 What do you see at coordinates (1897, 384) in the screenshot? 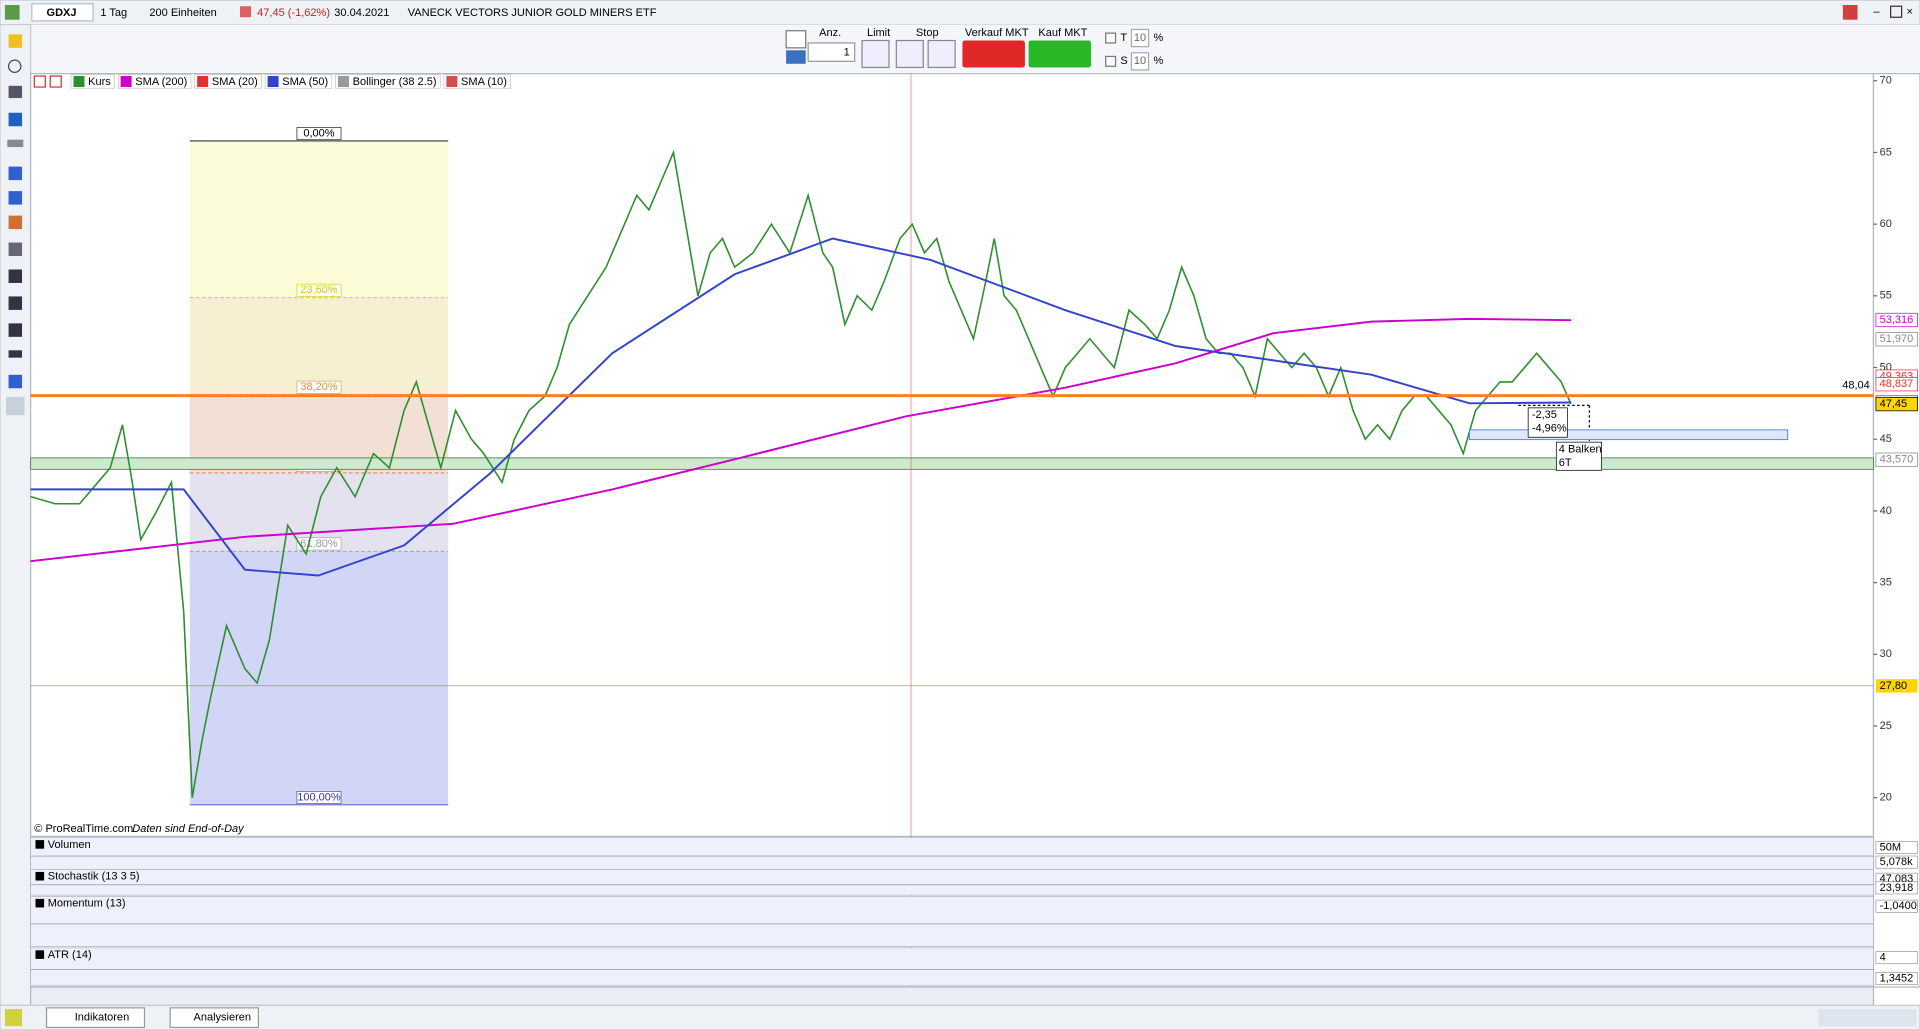
I see `price-label: 48,837` at bounding box center [1897, 384].